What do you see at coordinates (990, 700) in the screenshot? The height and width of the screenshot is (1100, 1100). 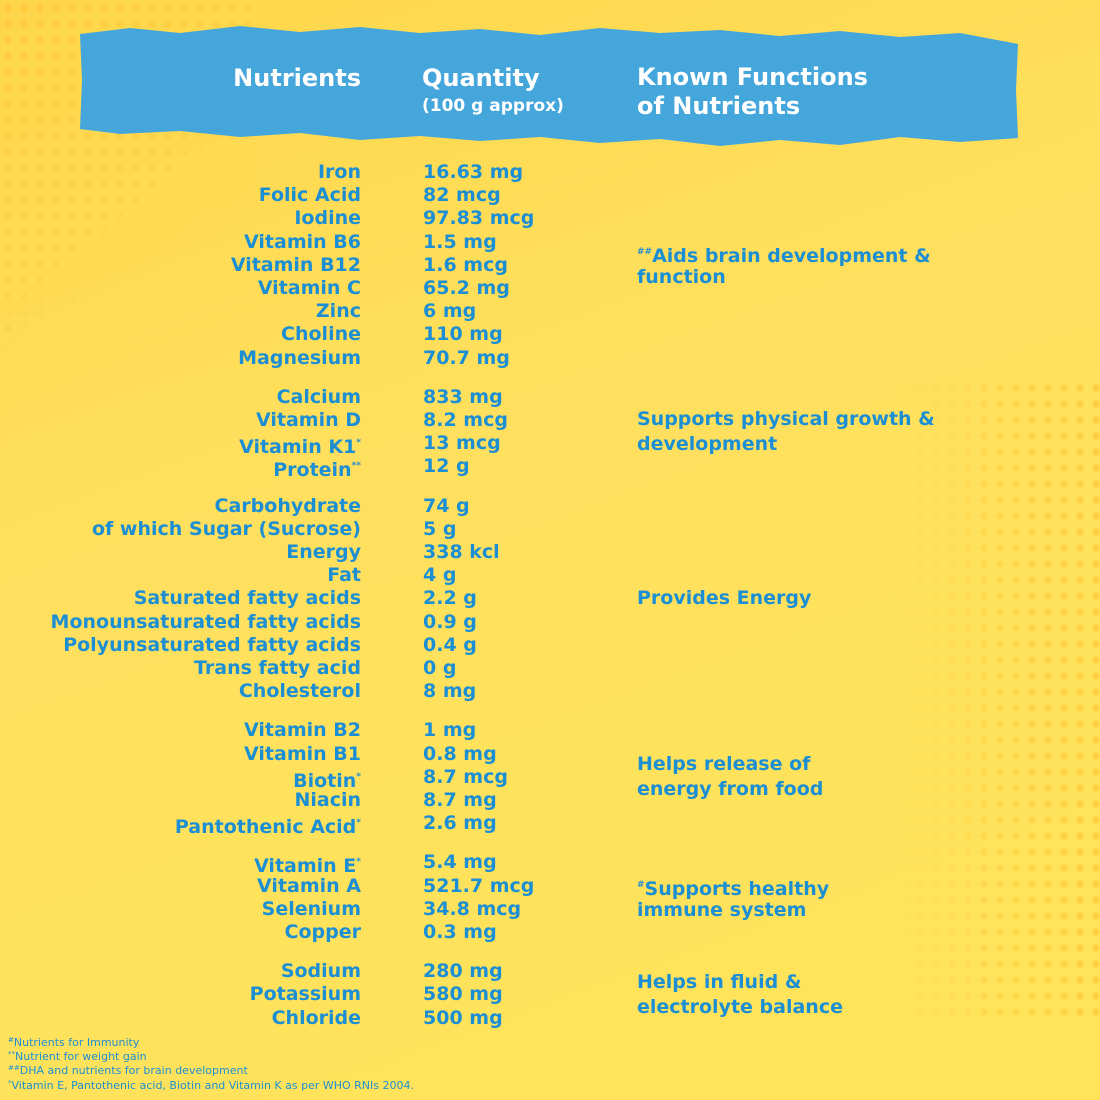 I see `dot-pattern` at bounding box center [990, 700].